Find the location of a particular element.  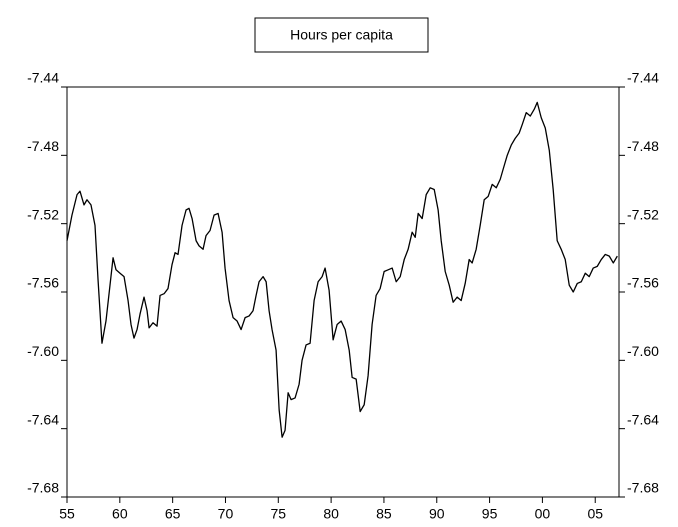

x-tick-label: 05 is located at coordinates (595, 514).